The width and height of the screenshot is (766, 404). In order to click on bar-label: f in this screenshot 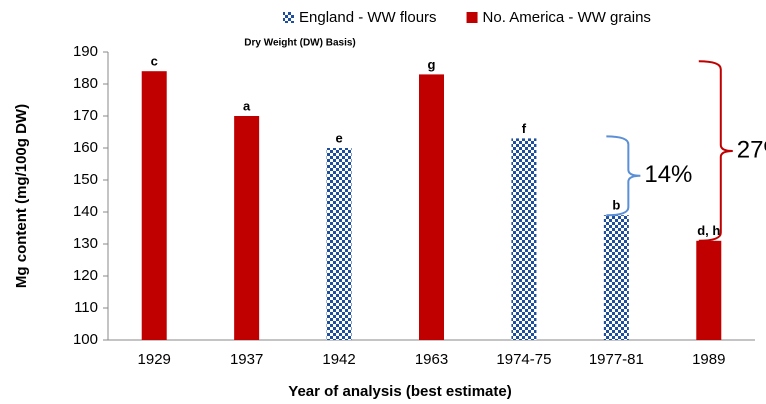, I will do `click(524, 128)`.